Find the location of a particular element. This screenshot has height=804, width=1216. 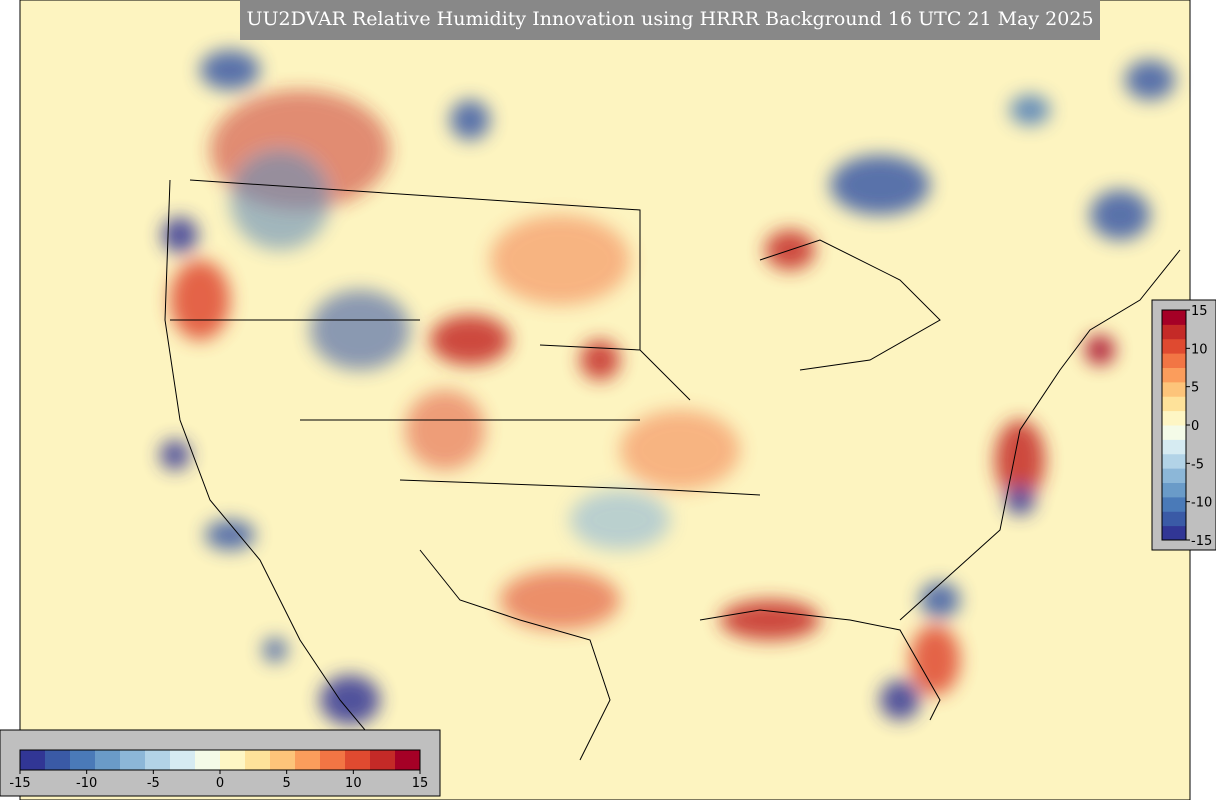

title-box is located at coordinates (670, 20).